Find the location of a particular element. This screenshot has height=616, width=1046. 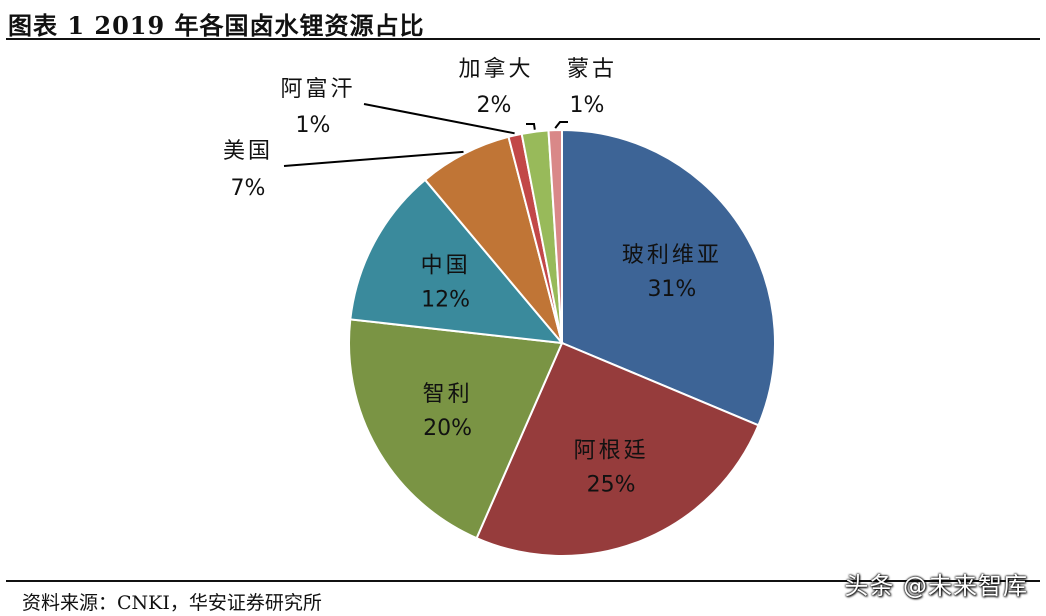

slice-pct-label-7: 1% is located at coordinates (587, 105).